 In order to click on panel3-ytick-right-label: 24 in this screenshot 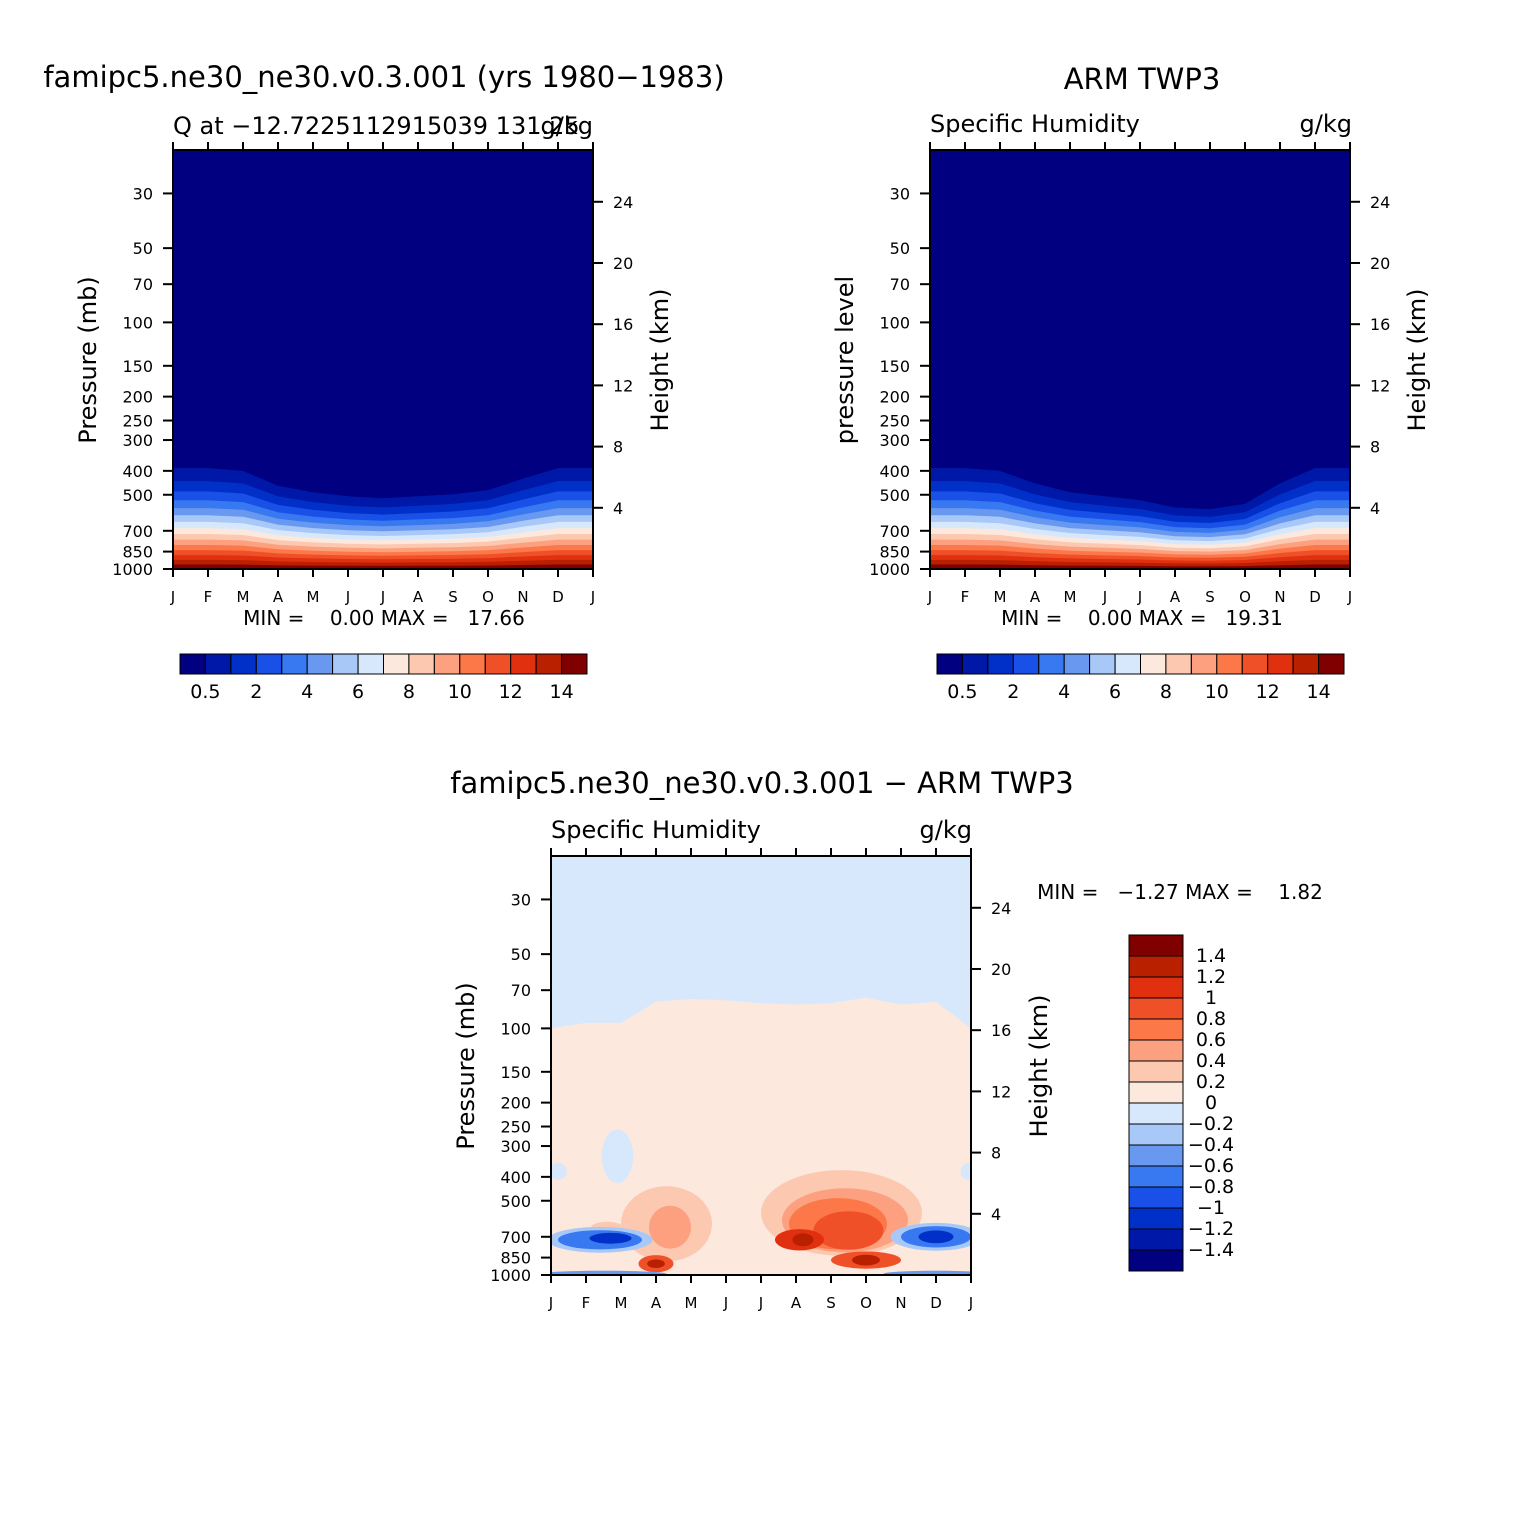, I will do `click(1001, 908)`.